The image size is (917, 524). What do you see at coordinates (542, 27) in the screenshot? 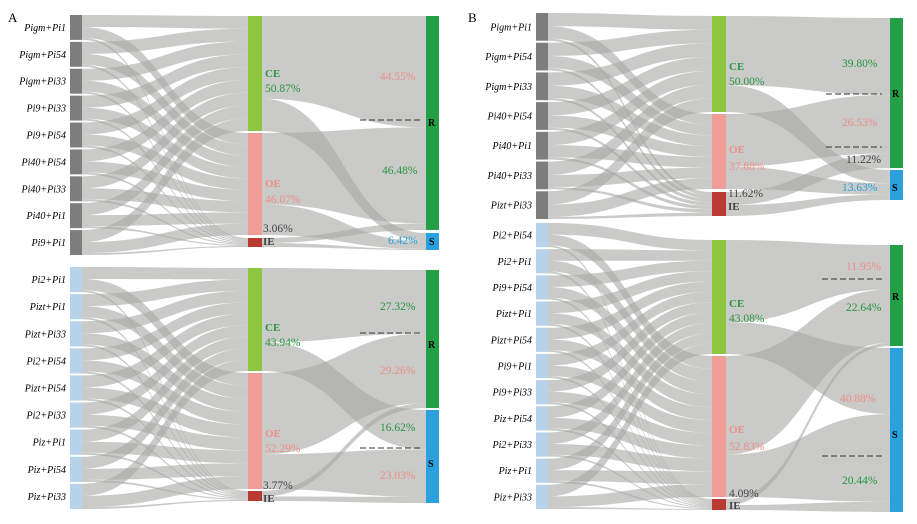
I see `source-node-pigm-pi1` at bounding box center [542, 27].